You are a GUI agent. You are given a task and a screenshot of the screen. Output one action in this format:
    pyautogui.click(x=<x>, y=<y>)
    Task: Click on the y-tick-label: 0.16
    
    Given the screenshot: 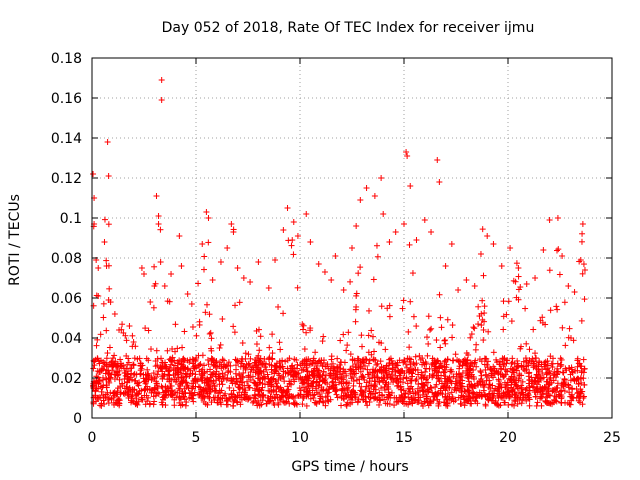 What is the action you would take?
    pyautogui.click(x=66, y=99)
    